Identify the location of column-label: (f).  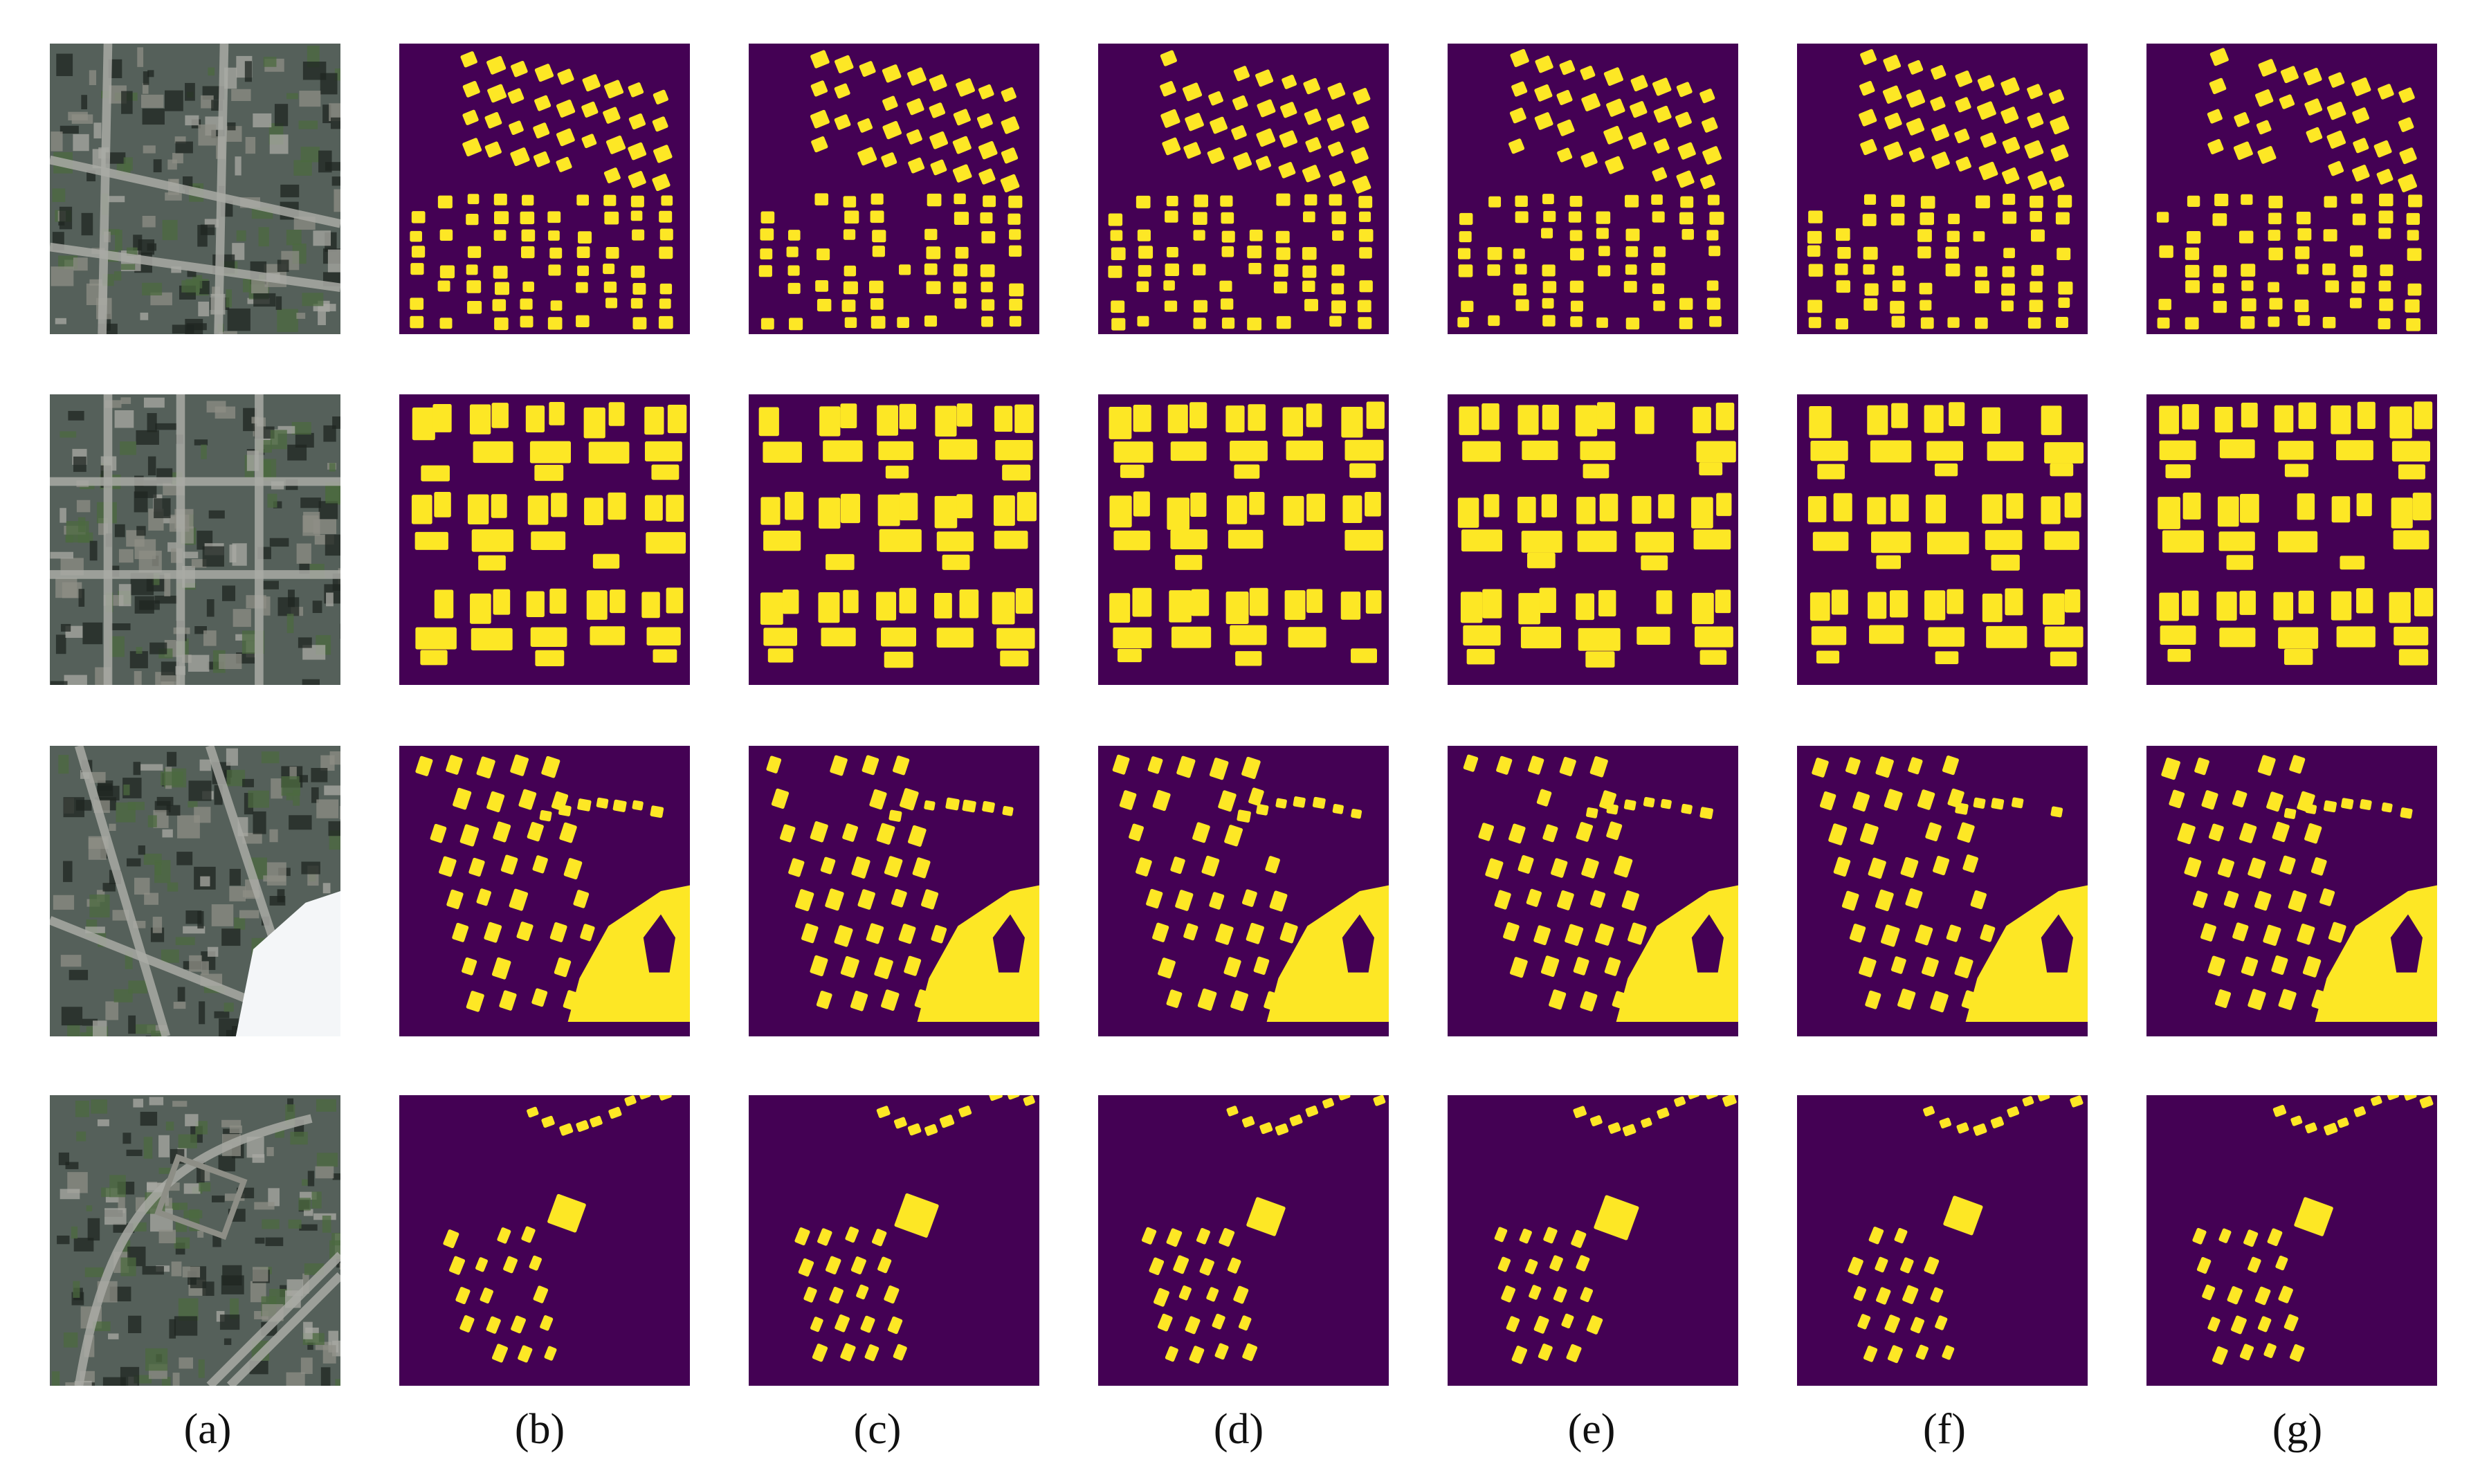
(1944, 1429).